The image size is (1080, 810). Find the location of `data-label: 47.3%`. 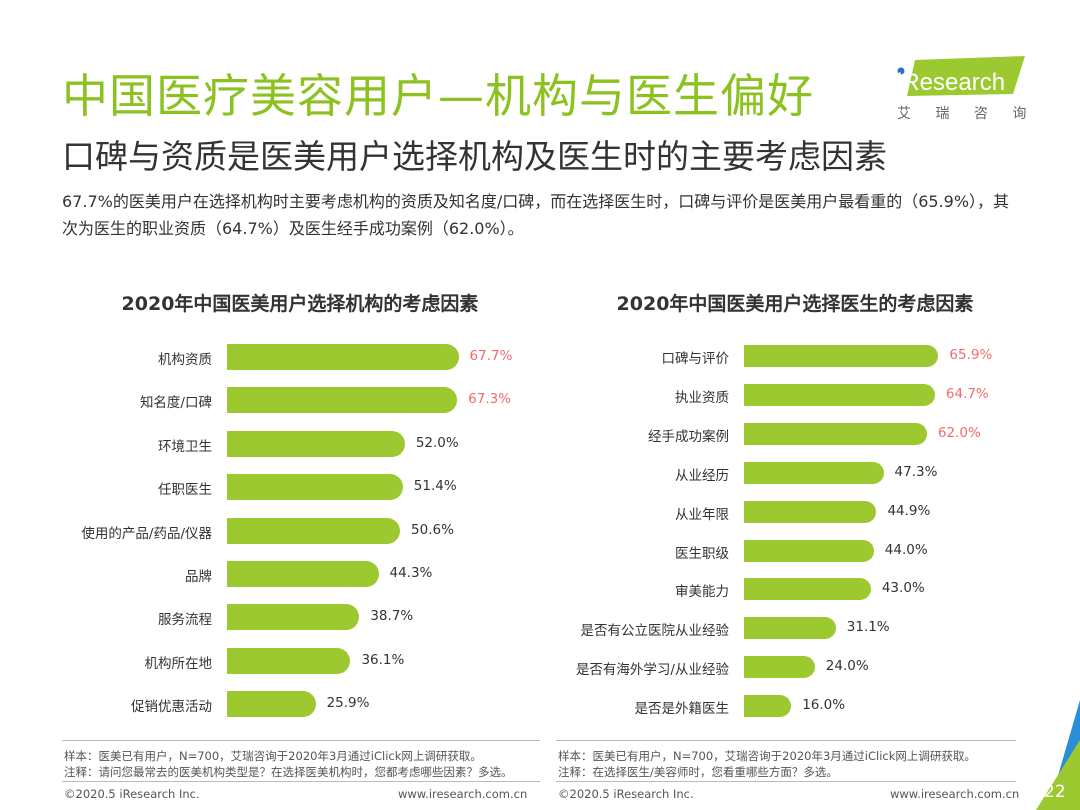

data-label: 47.3% is located at coordinates (916, 471).